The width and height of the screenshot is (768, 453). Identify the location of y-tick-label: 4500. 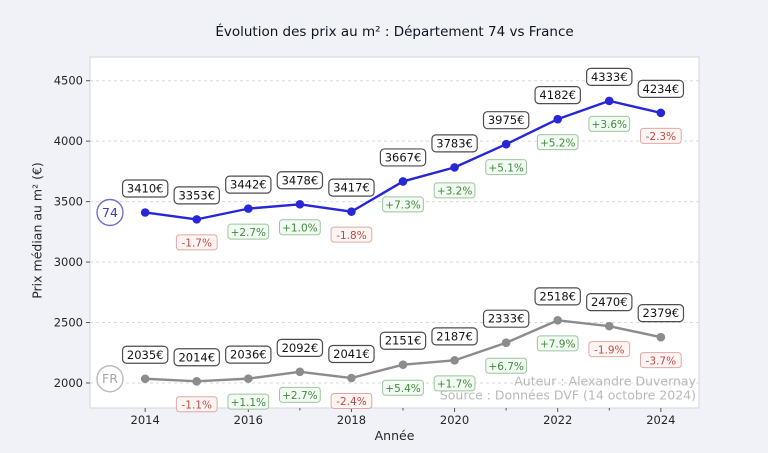
(68, 81).